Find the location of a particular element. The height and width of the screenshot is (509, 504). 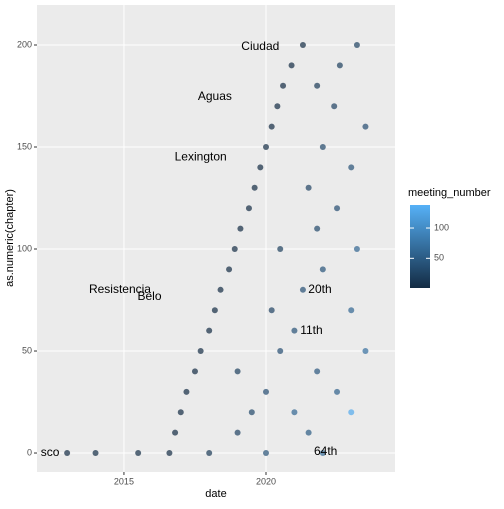

legend-tick-label: 50 is located at coordinates (439, 258).